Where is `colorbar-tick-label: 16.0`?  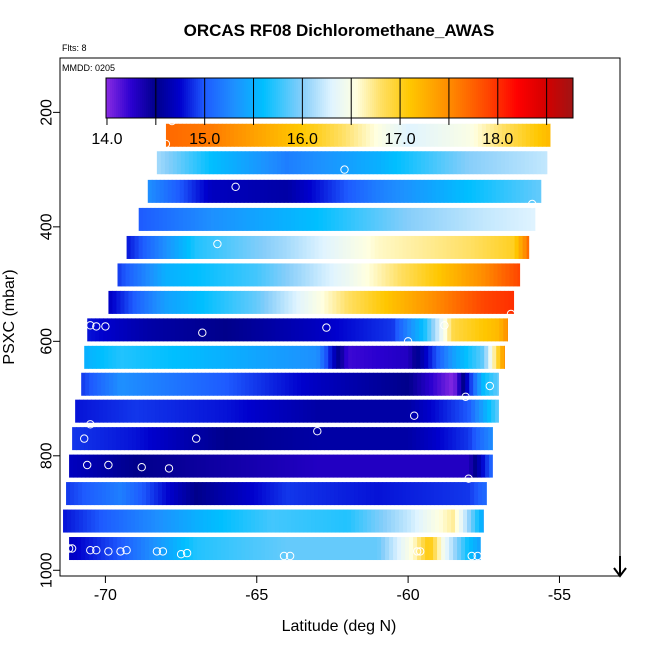
colorbar-tick-label: 16.0 is located at coordinates (302, 139).